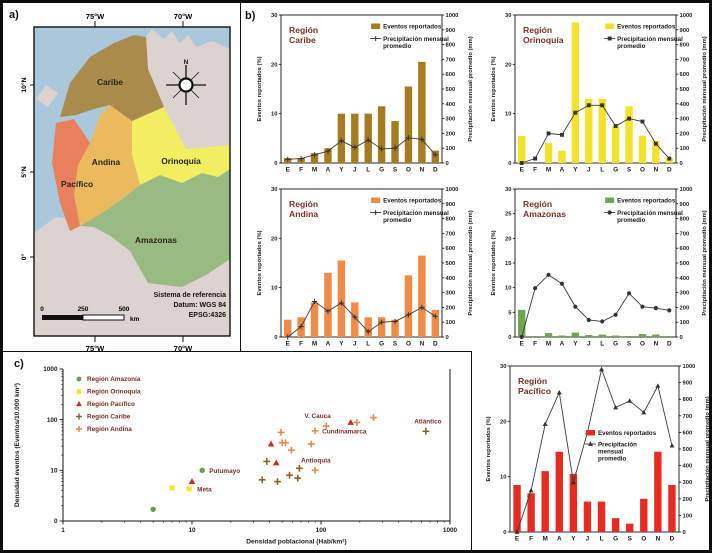 This screenshot has width=712, height=553. What do you see at coordinates (204, 489) in the screenshot?
I see `point-label: Meta` at bounding box center [204, 489].